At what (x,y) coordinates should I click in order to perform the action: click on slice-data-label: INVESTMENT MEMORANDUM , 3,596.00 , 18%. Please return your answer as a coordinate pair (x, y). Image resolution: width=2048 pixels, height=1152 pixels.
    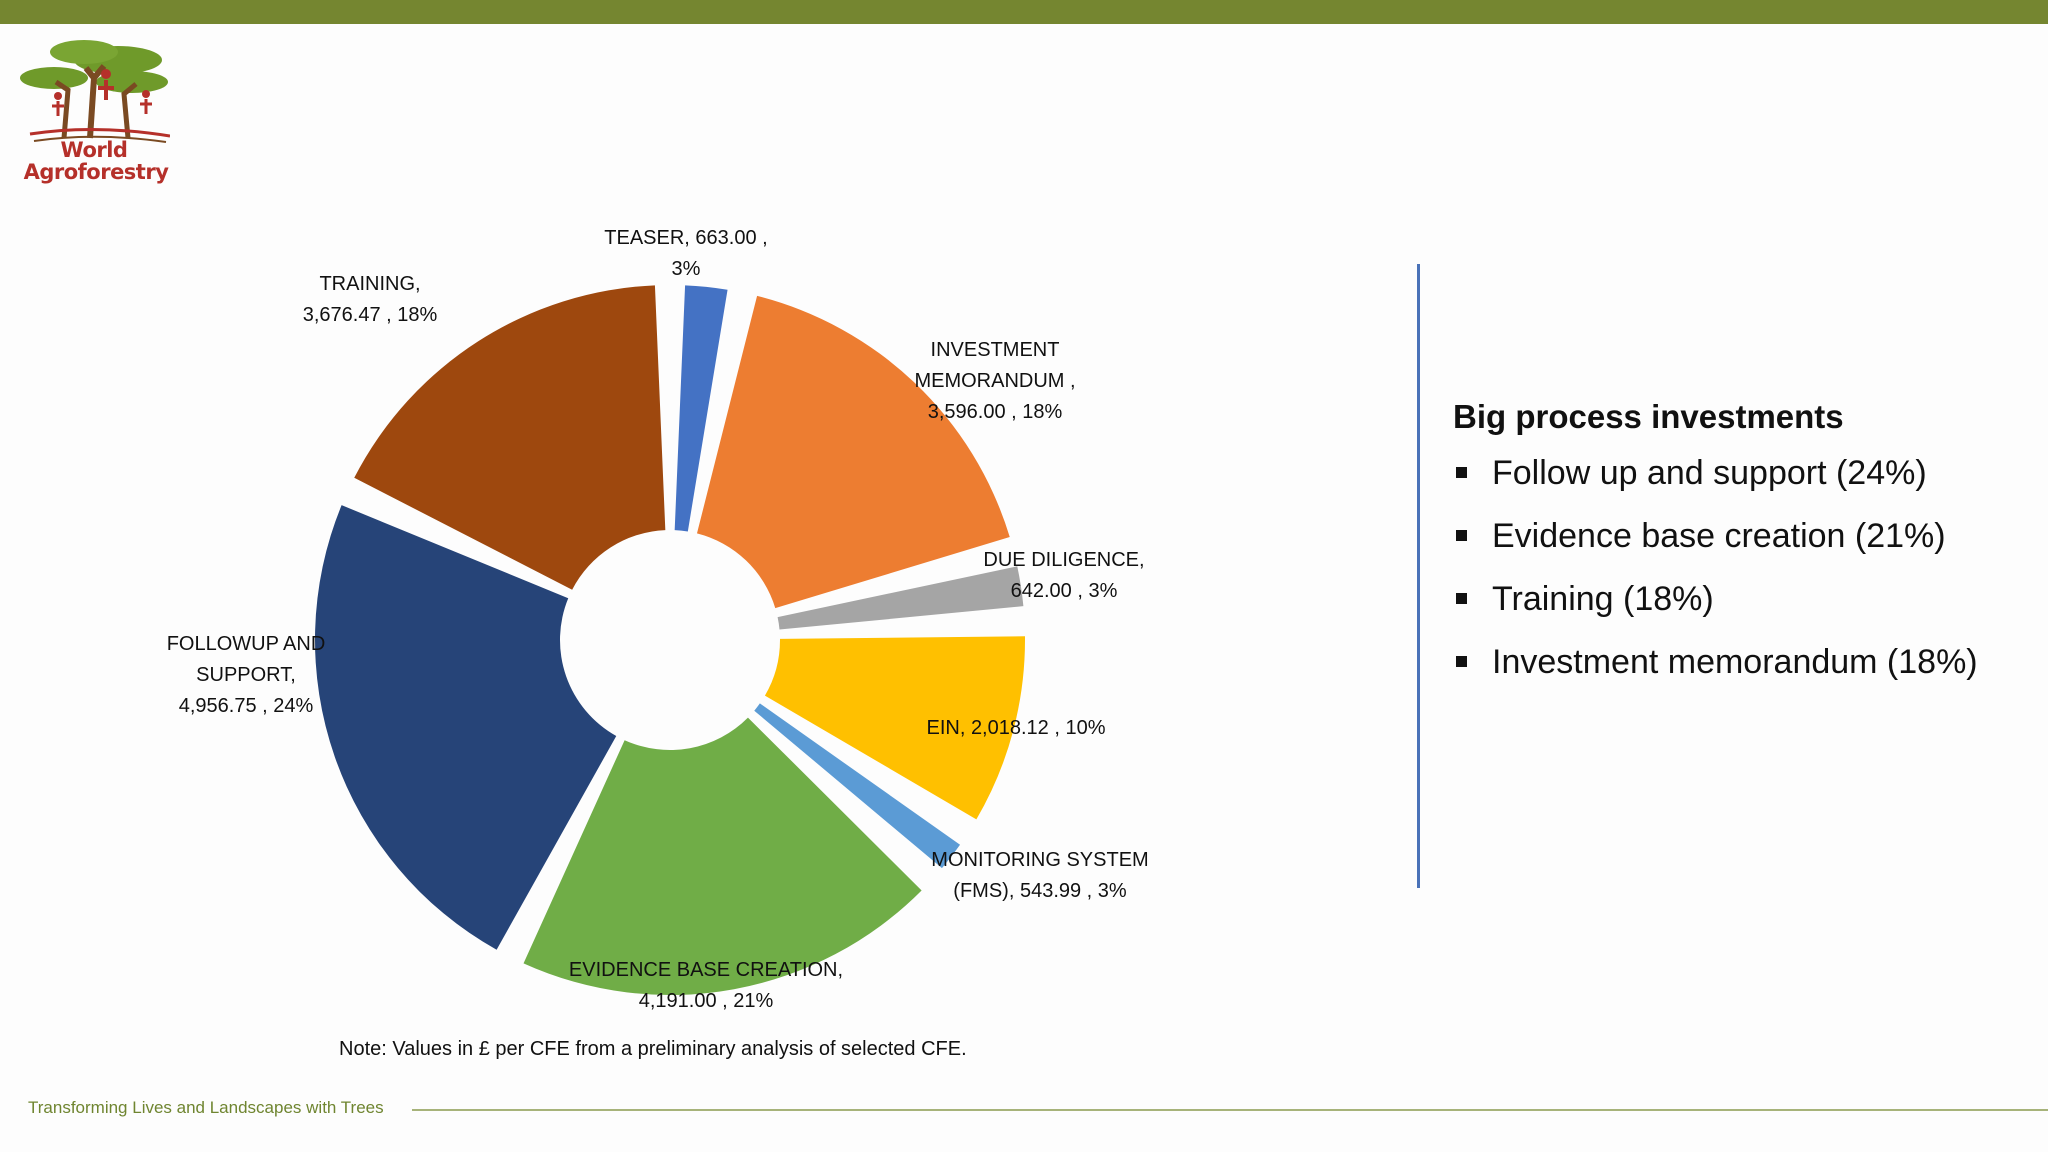
    Looking at the image, I should click on (994, 381).